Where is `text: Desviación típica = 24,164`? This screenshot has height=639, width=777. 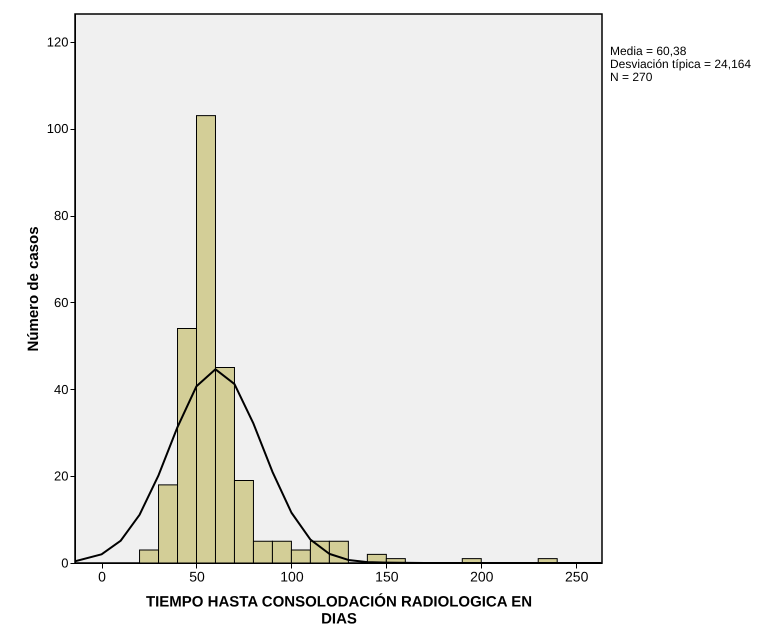 text: Desviación típica = 24,164 is located at coordinates (681, 64).